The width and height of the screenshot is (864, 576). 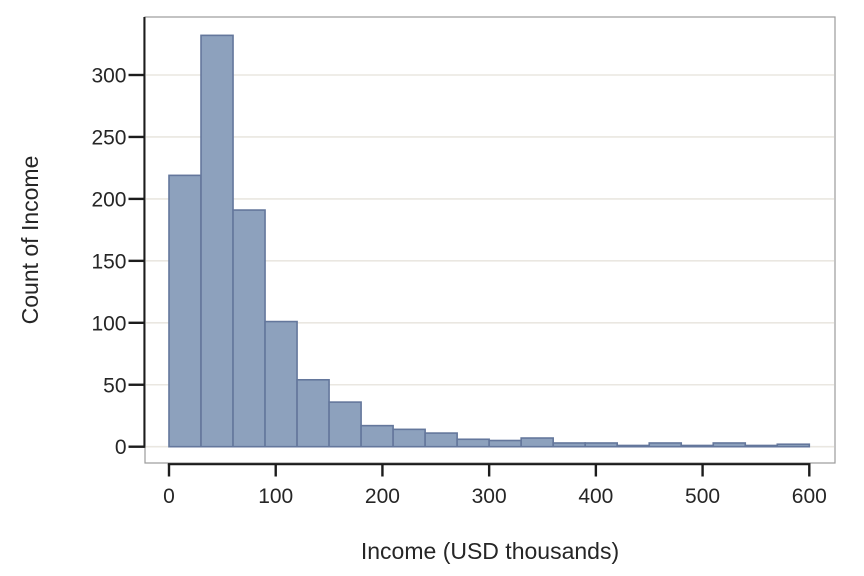 What do you see at coordinates (809, 496) in the screenshot?
I see `x-tick-label: 600` at bounding box center [809, 496].